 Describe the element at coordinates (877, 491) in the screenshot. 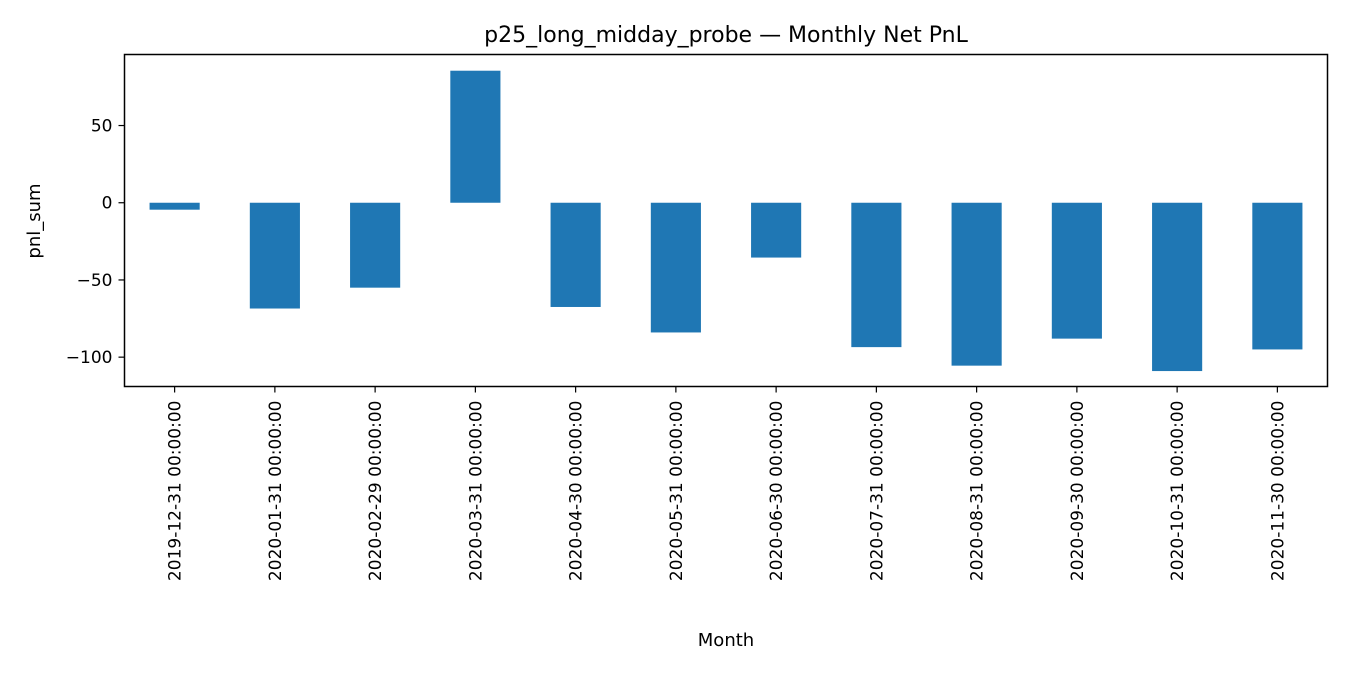

I see `x-tick-label-7: 2020-07-31 00:00:00` at that location.